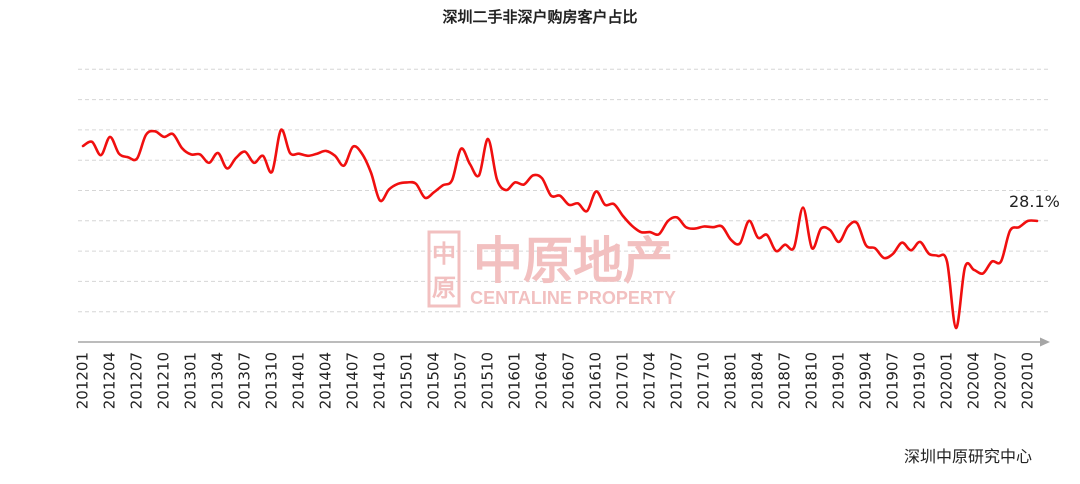 Image resolution: width=1080 pixels, height=484 pixels. Describe the element at coordinates (191, 380) in the screenshot. I see `x-tick-label: 201301` at that location.